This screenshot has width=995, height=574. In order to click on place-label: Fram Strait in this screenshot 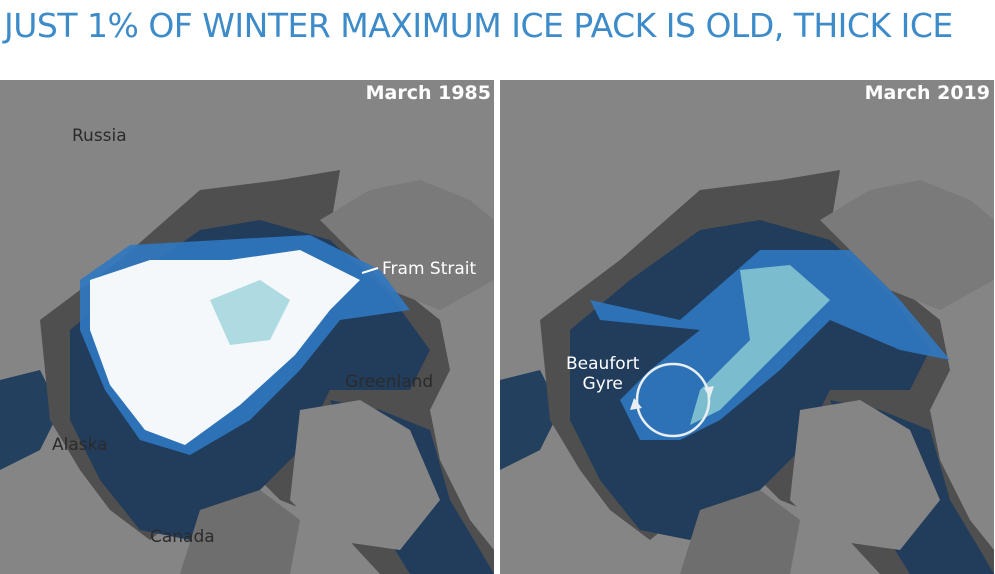, I will do `click(429, 269)`.